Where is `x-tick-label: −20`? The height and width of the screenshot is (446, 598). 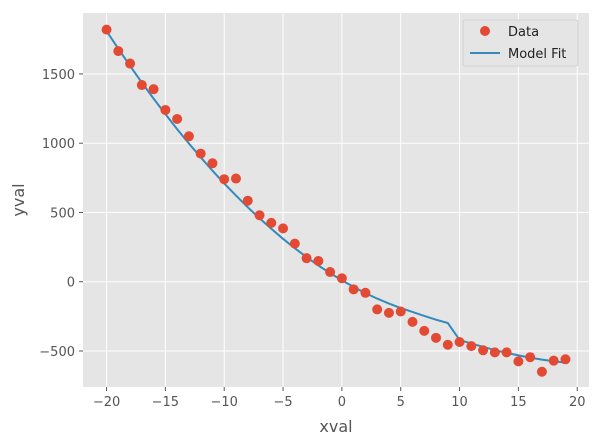
x-tick-label: −20 is located at coordinates (106, 402).